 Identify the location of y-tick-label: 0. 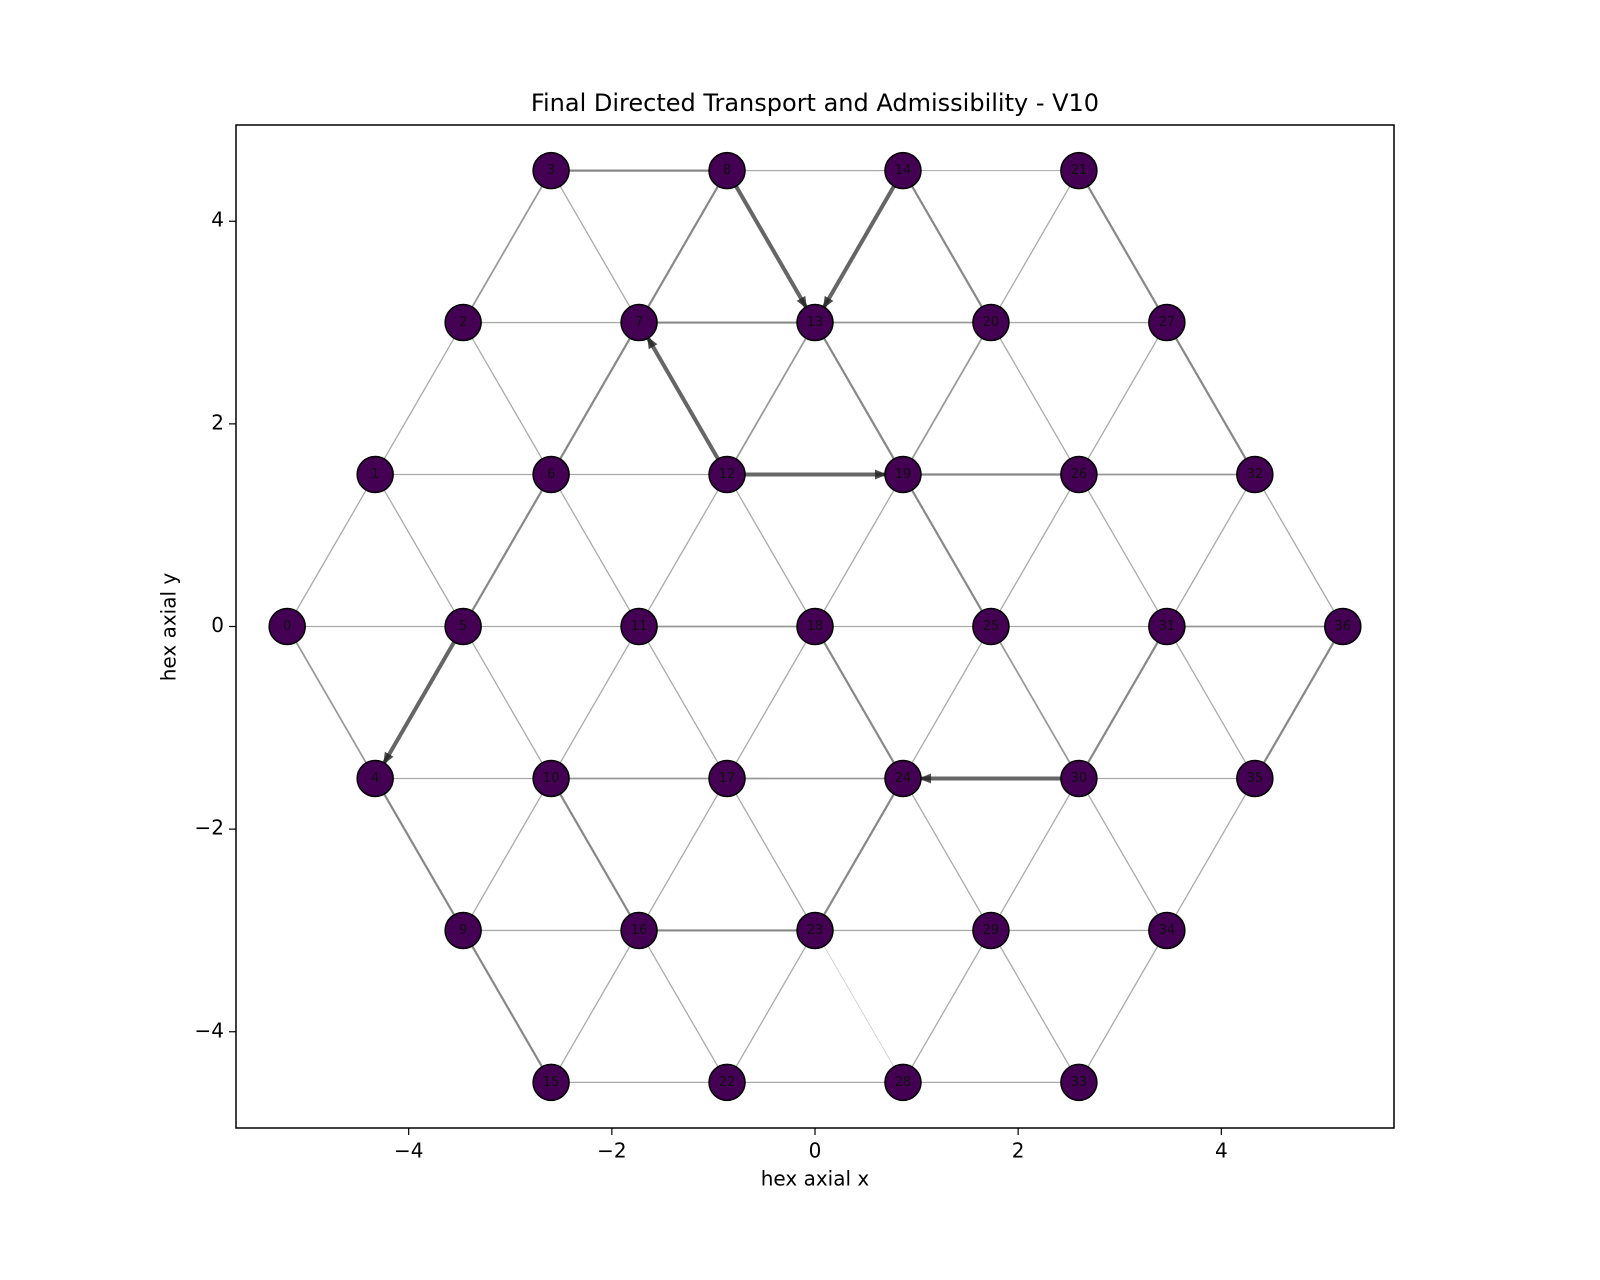
(217, 625).